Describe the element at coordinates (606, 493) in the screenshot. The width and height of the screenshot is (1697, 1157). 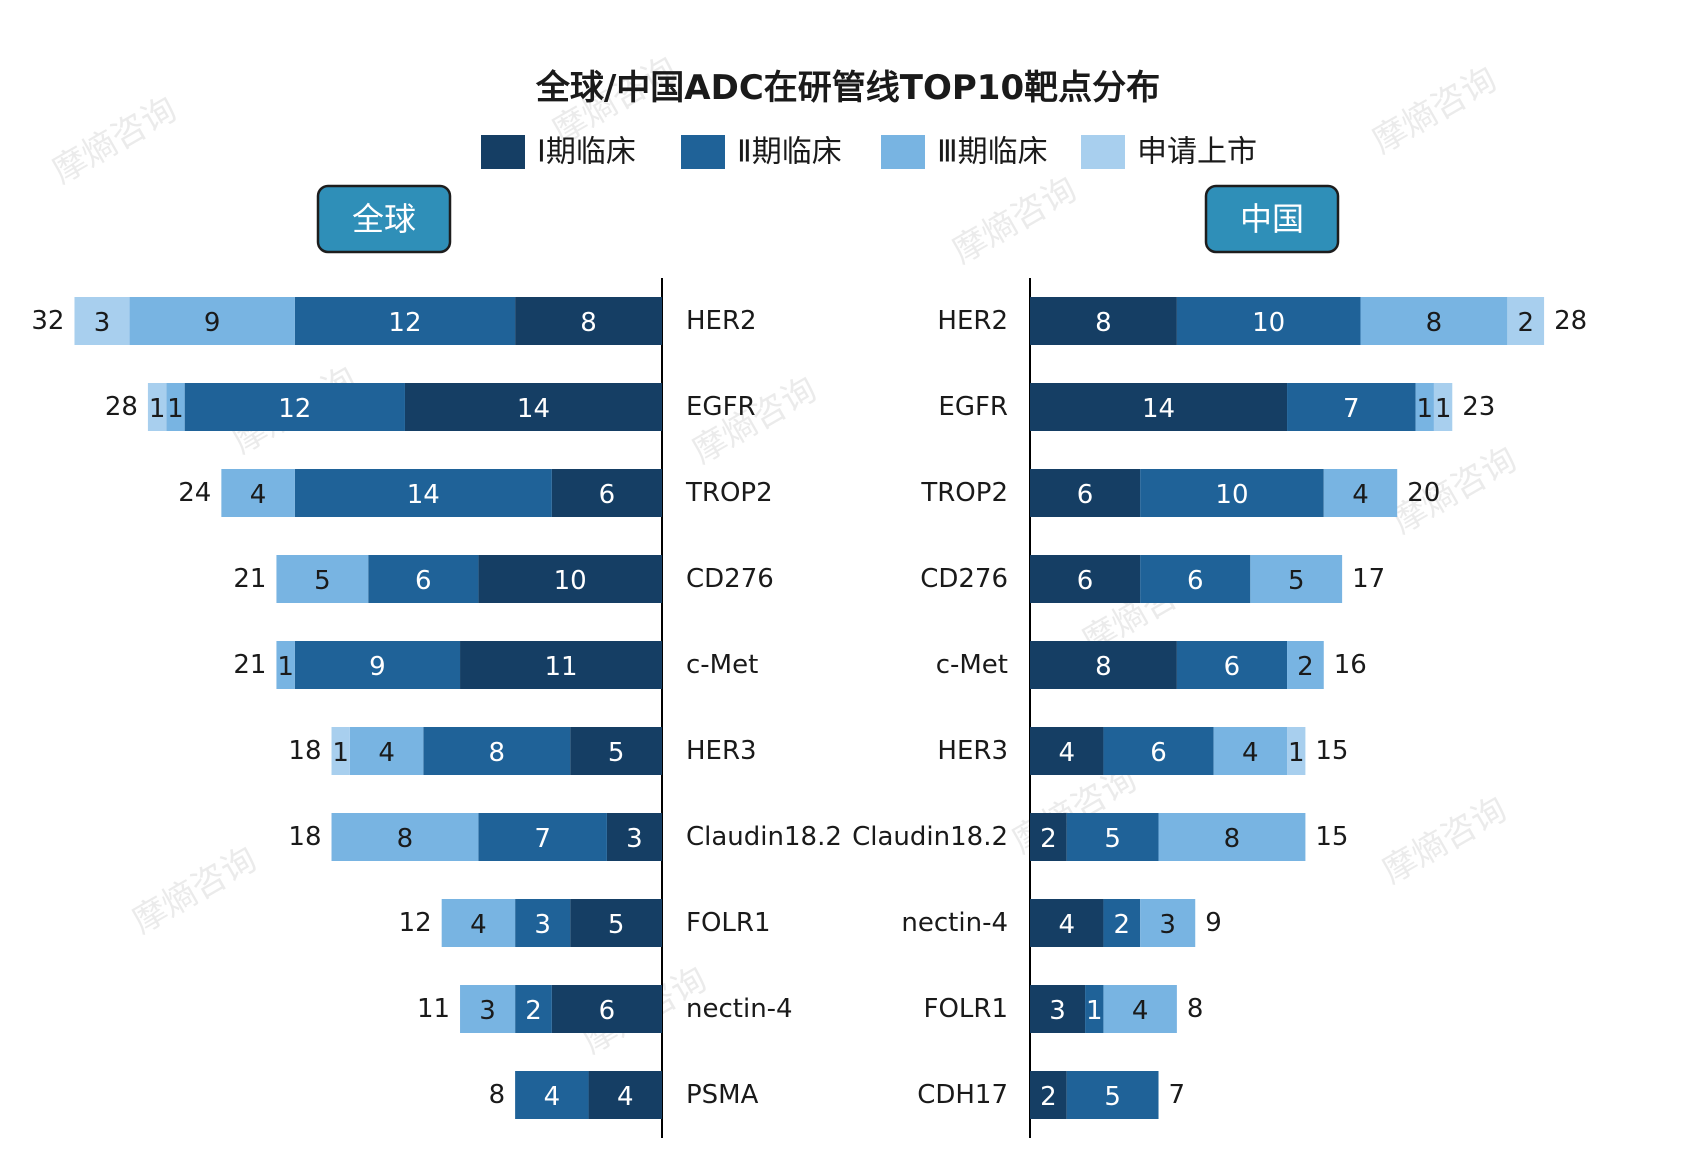
I see `bar-全球-TROP2-phase-1` at that location.